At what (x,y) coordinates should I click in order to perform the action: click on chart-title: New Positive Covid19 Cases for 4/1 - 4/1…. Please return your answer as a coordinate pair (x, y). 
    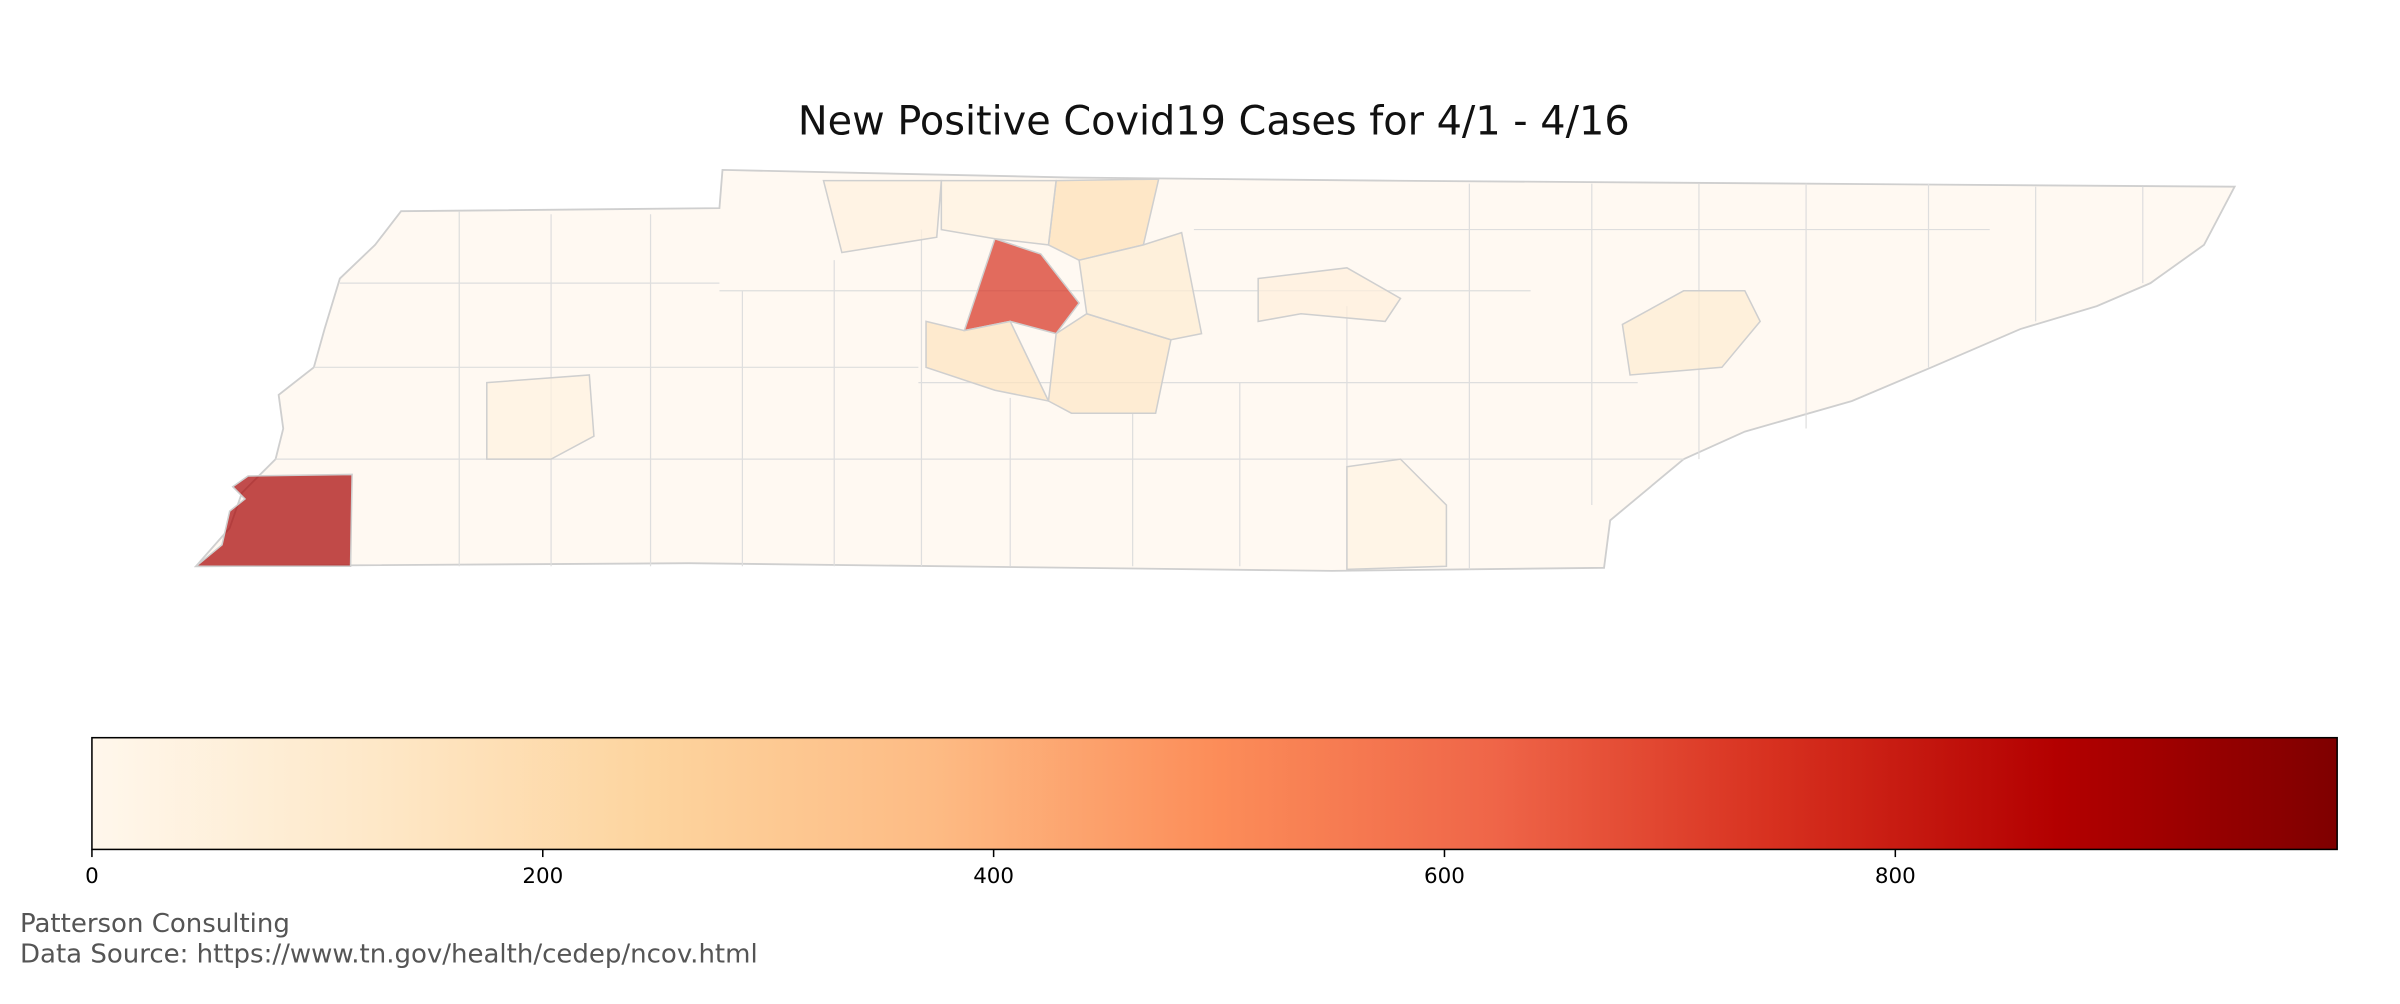
    Looking at the image, I should click on (1214, 121).